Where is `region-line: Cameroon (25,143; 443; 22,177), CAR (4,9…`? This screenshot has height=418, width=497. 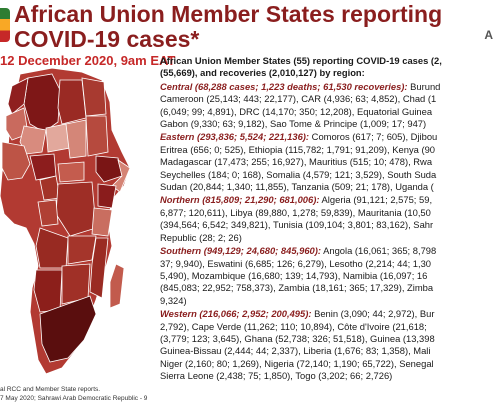
region-line: Cameroon (25,143; 443; 22,177), CAR (4,9… is located at coordinates (298, 99).